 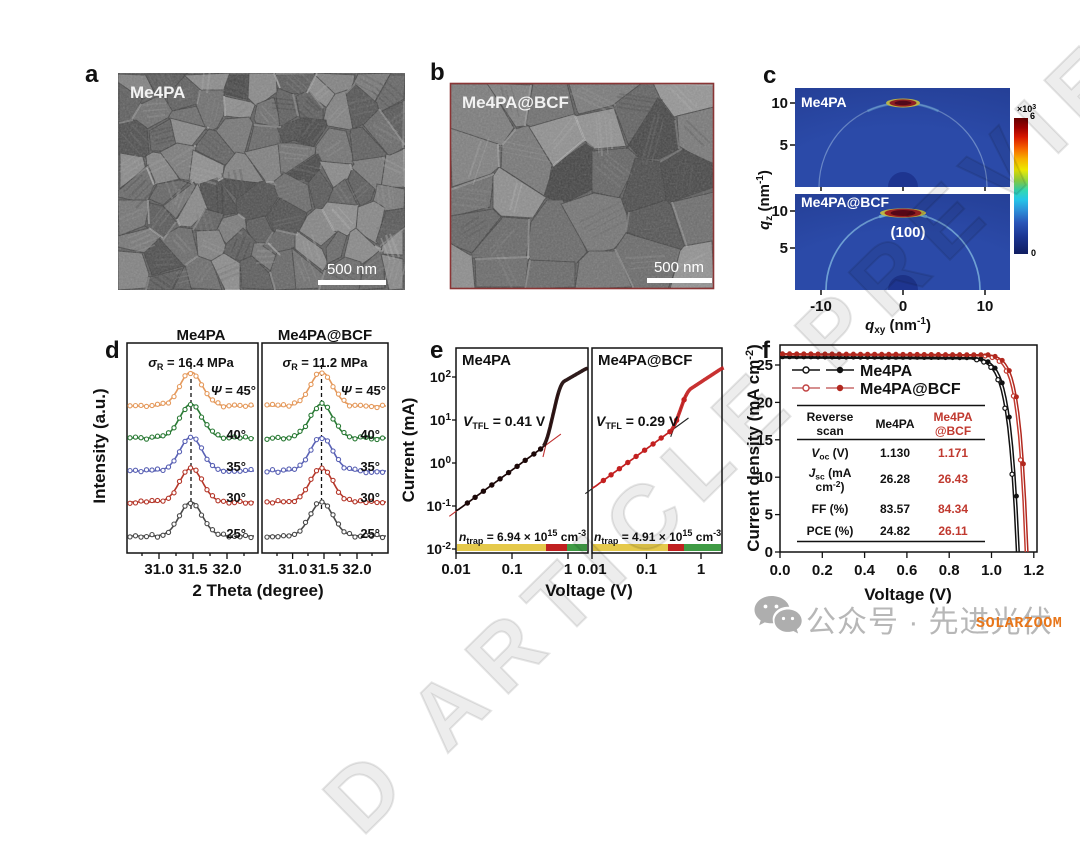 What do you see at coordinates (953, 479) in the screenshot?
I see `svg-text: 26.43` at bounding box center [953, 479].